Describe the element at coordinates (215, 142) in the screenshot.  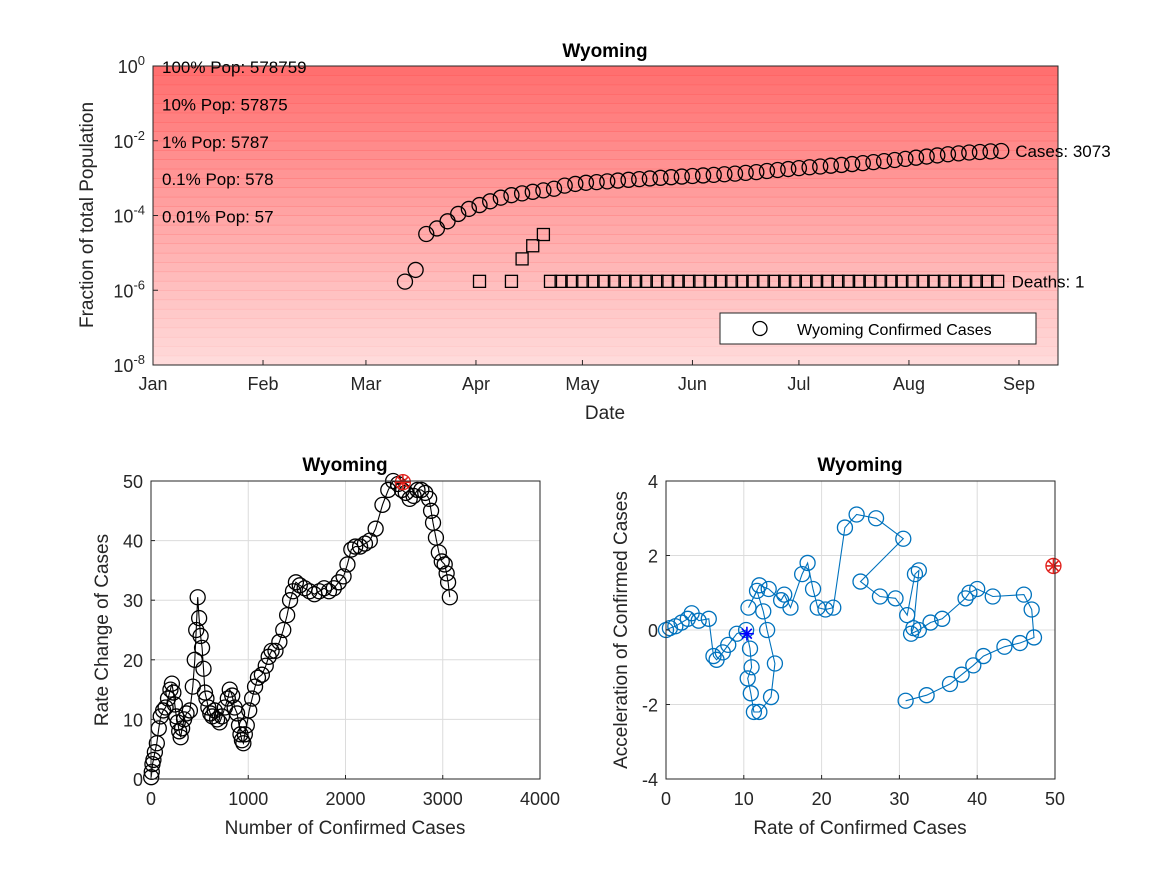
I see `population-band-label: 1% Pop: 5787` at that location.